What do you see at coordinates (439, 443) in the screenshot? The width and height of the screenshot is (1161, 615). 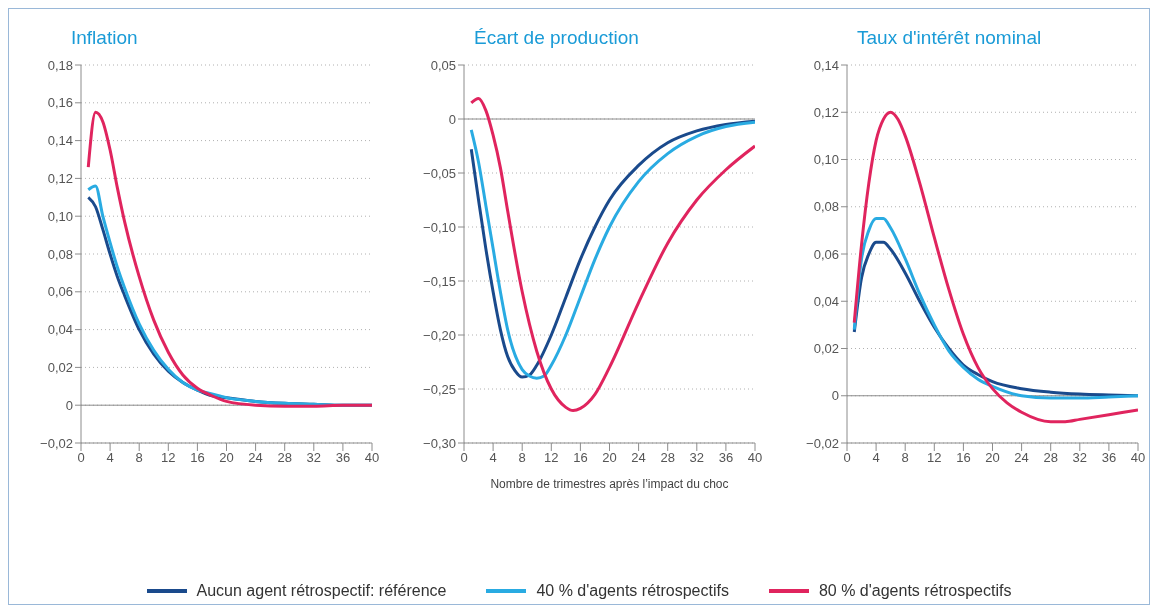 I see `y-tick-label: −0,30` at bounding box center [439, 443].